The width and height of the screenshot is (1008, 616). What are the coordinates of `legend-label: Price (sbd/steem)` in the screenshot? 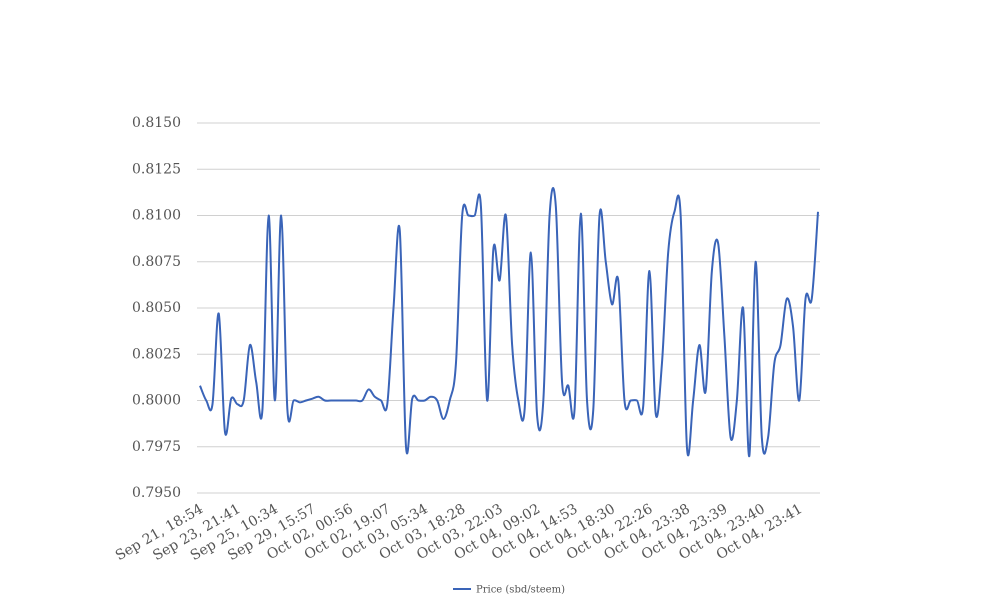 It's located at (520, 590).